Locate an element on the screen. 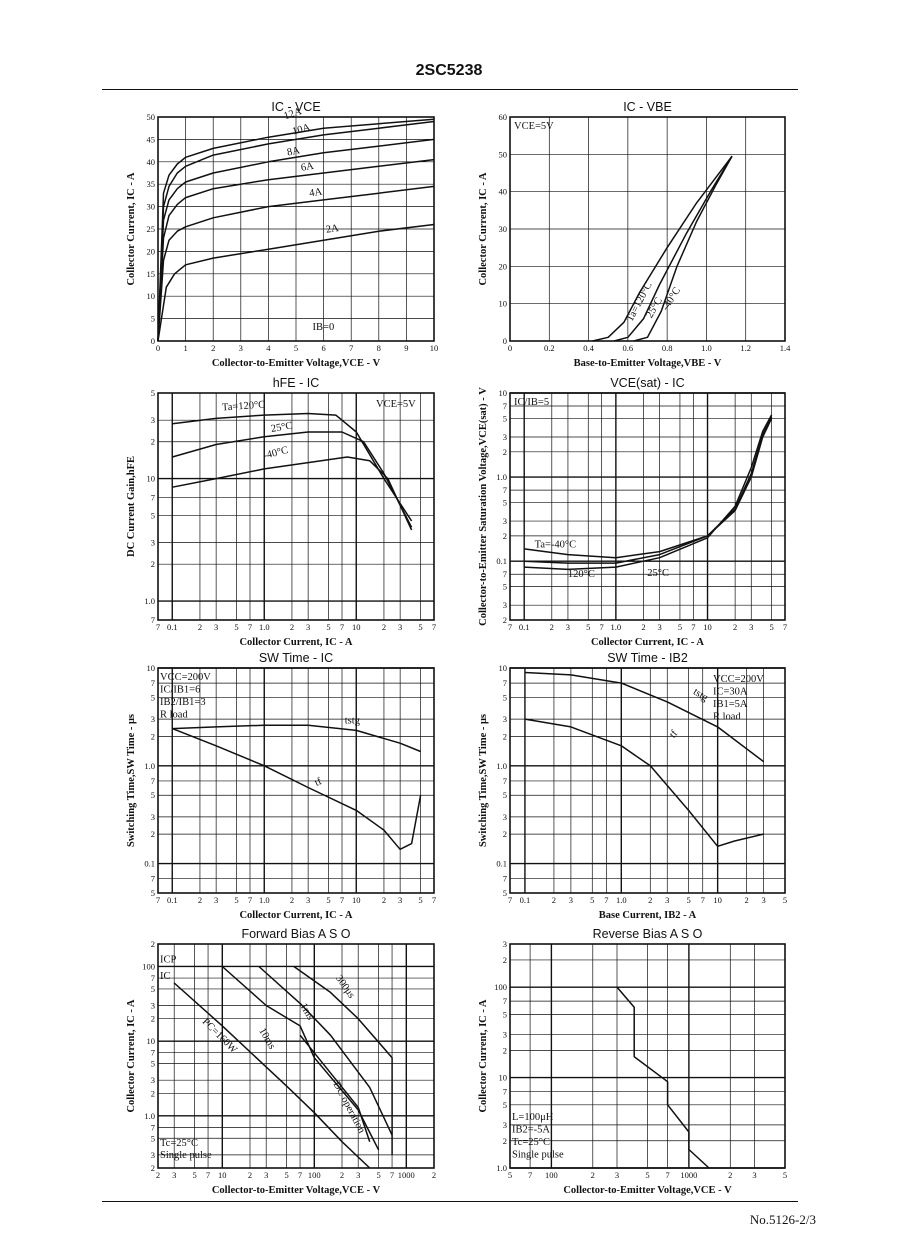 This screenshot has width=898, height=1260. x-tick-label: 1 is located at coordinates (185, 348).